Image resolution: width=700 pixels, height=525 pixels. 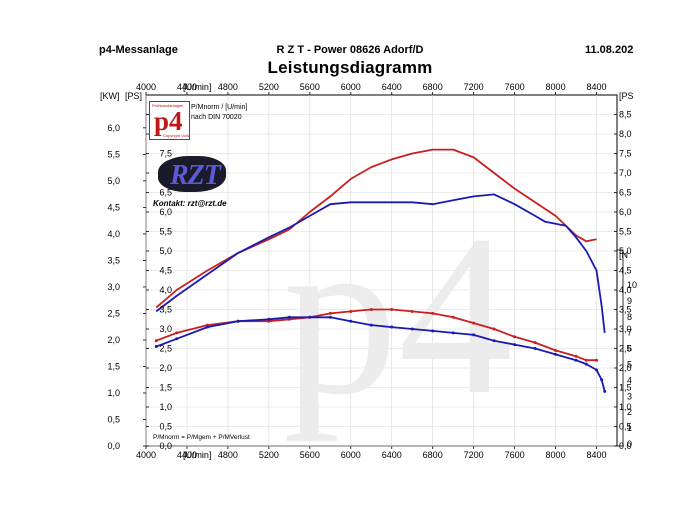 I want to click on x-tick-label-top: 4000, so click(x=146, y=87).